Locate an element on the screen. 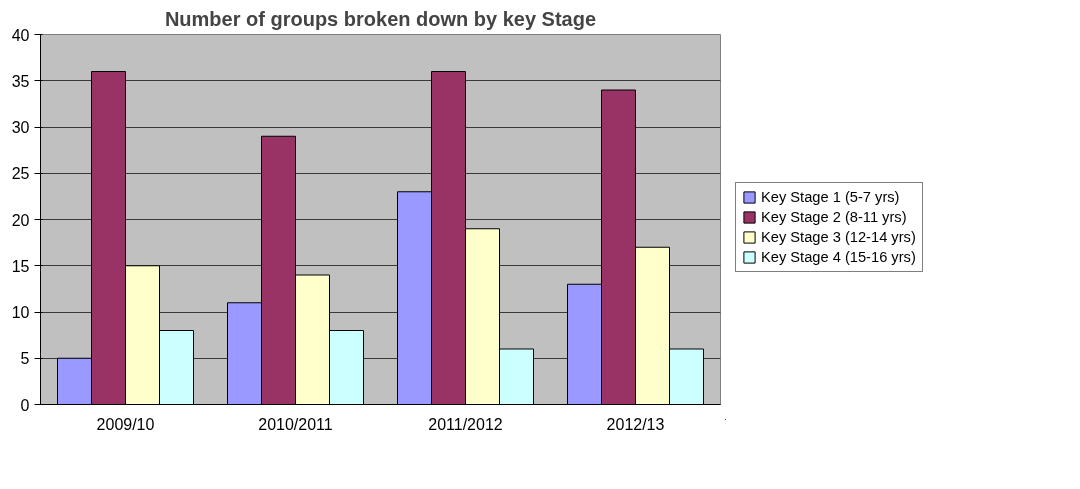 This screenshot has height=489, width=1080. y-tick-label: 20 is located at coordinates (20, 220).